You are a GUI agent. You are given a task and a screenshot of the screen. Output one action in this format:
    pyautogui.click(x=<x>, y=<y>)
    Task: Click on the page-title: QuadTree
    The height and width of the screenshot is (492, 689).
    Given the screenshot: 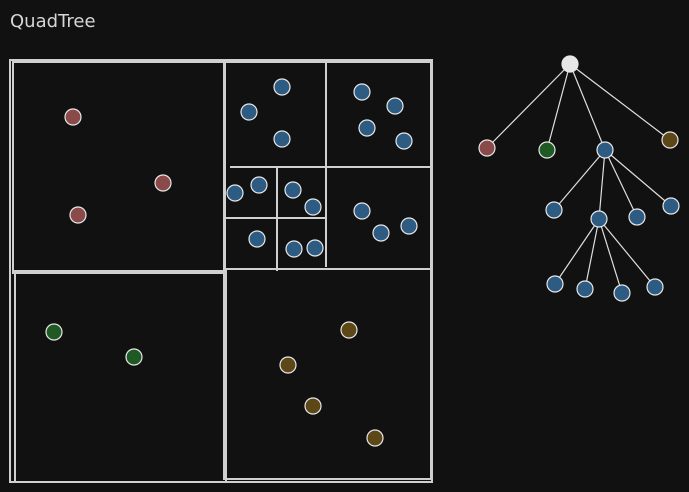 What is the action you would take?
    pyautogui.click(x=53, y=21)
    